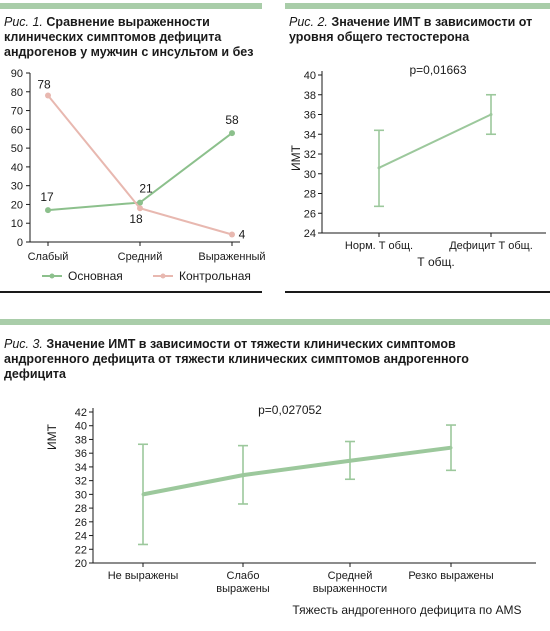 The image size is (550, 631). I want to click on x-tick-label: выражены, so click(243, 589).